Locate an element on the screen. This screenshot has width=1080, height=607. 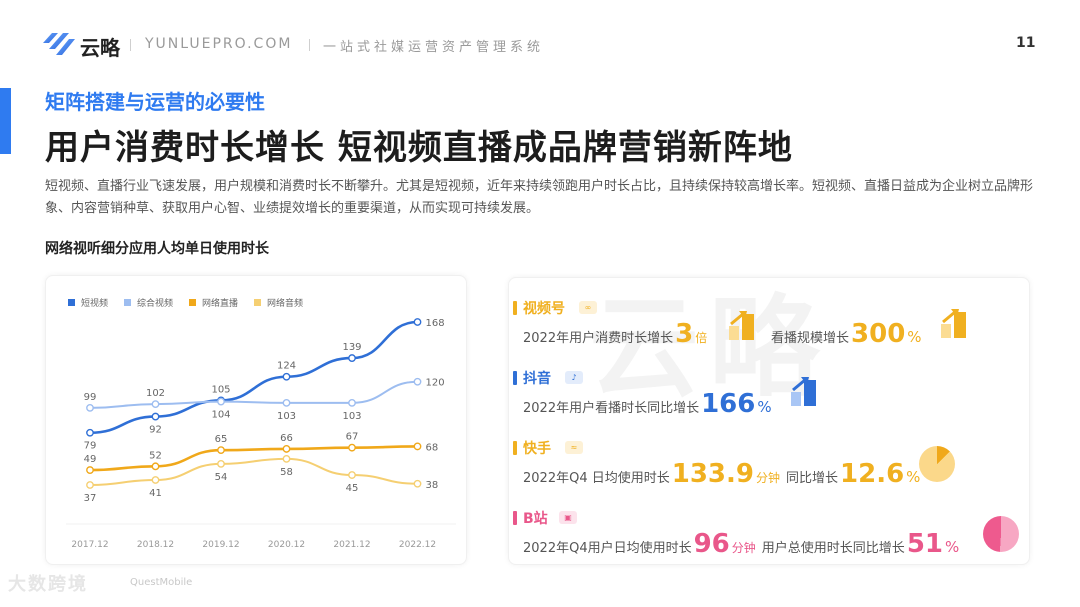
legend-label: 网络音频 is located at coordinates (285, 304).